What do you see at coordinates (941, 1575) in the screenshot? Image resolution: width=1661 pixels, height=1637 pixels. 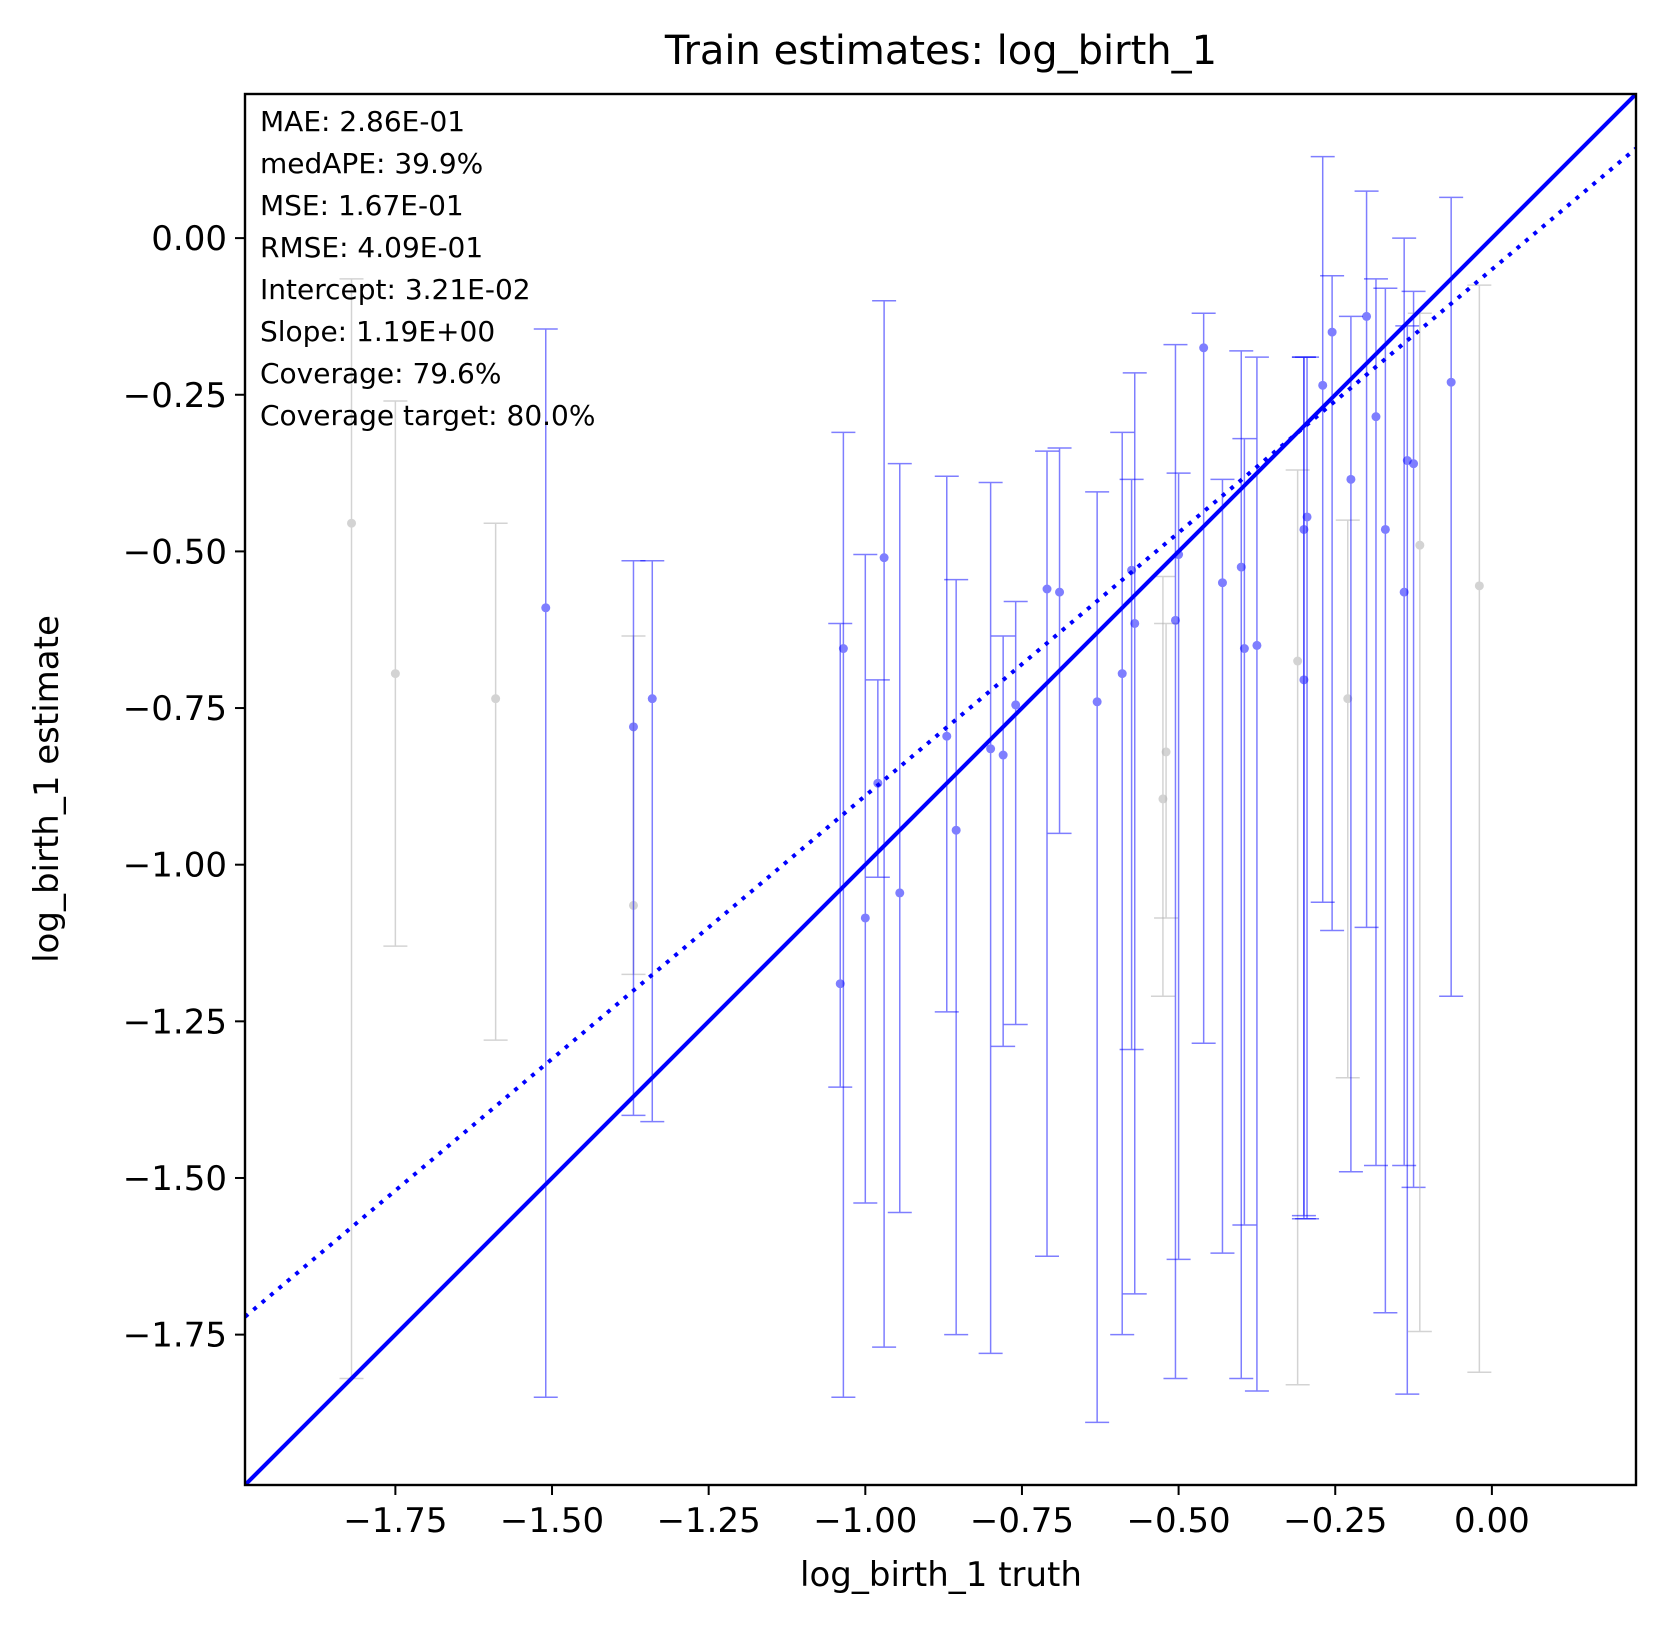 I see `x-axis-label: log_birth_1 truth` at bounding box center [941, 1575].